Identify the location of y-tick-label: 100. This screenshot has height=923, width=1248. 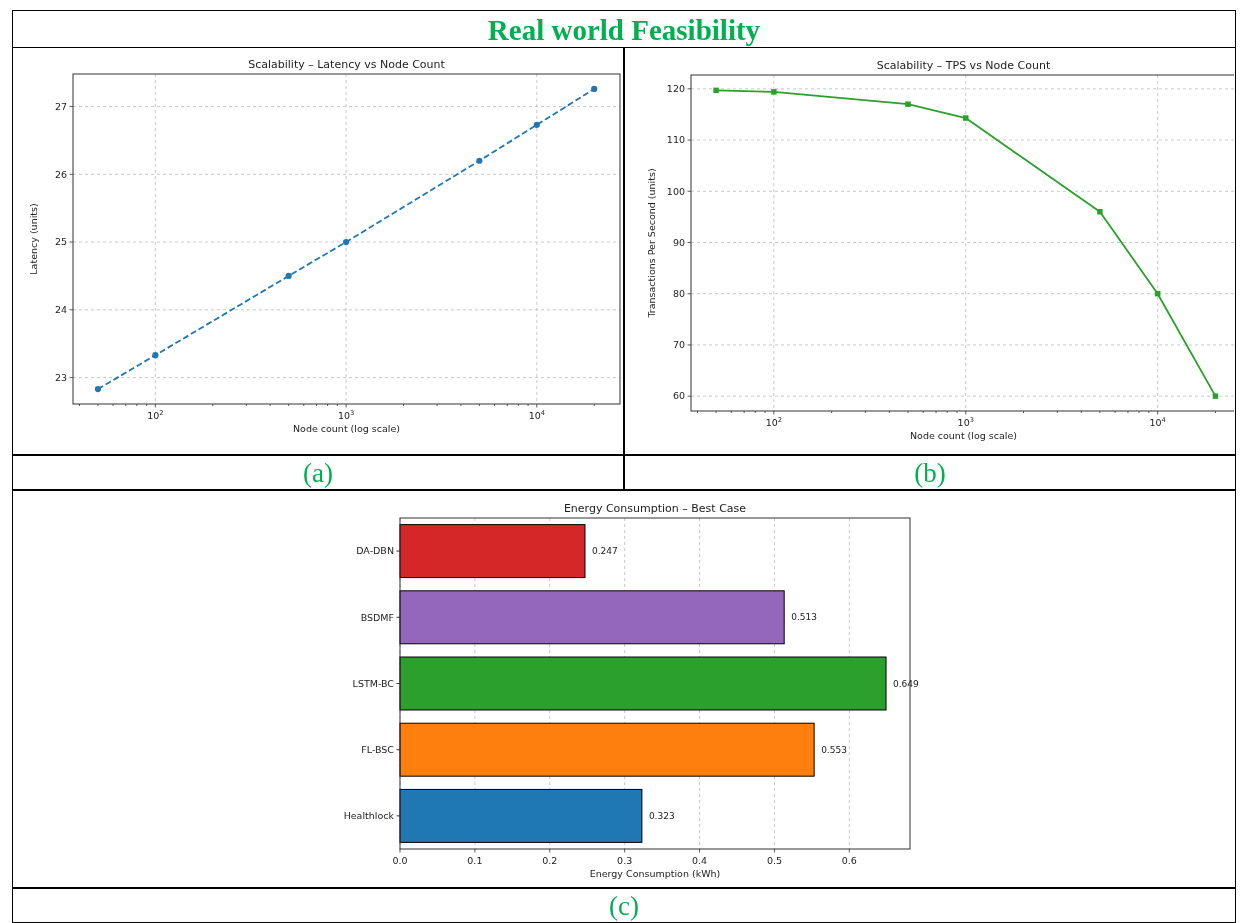
(675, 191).